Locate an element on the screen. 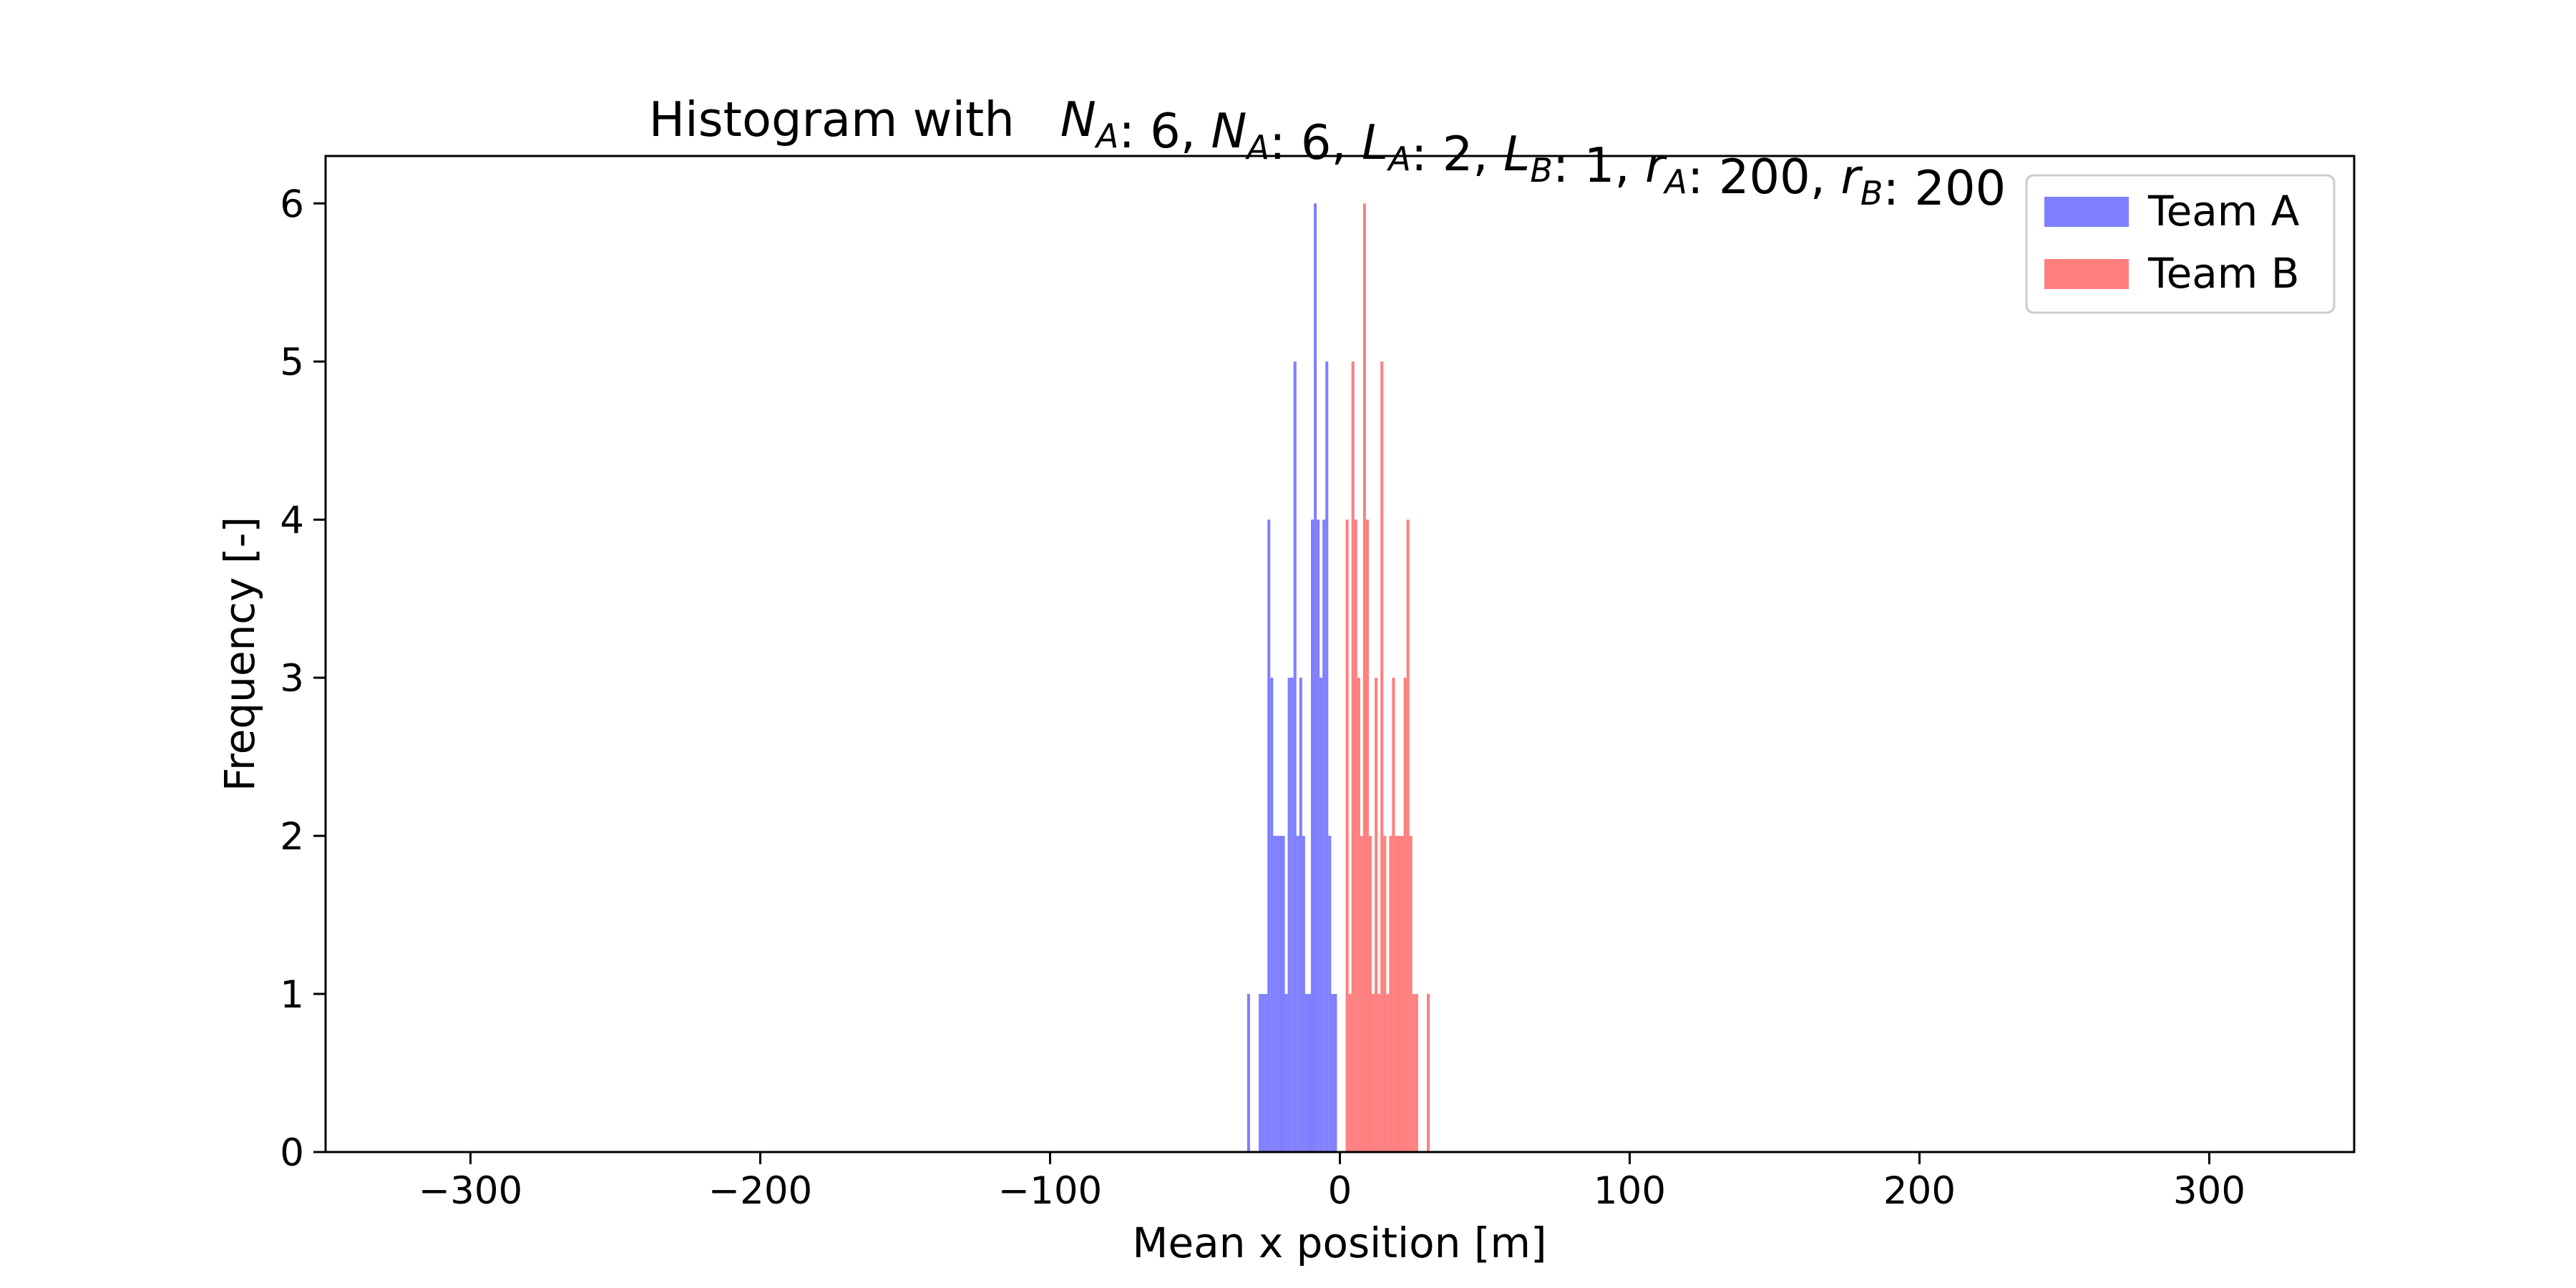  y-axis-label: Frequency [-] is located at coordinates (239, 654).